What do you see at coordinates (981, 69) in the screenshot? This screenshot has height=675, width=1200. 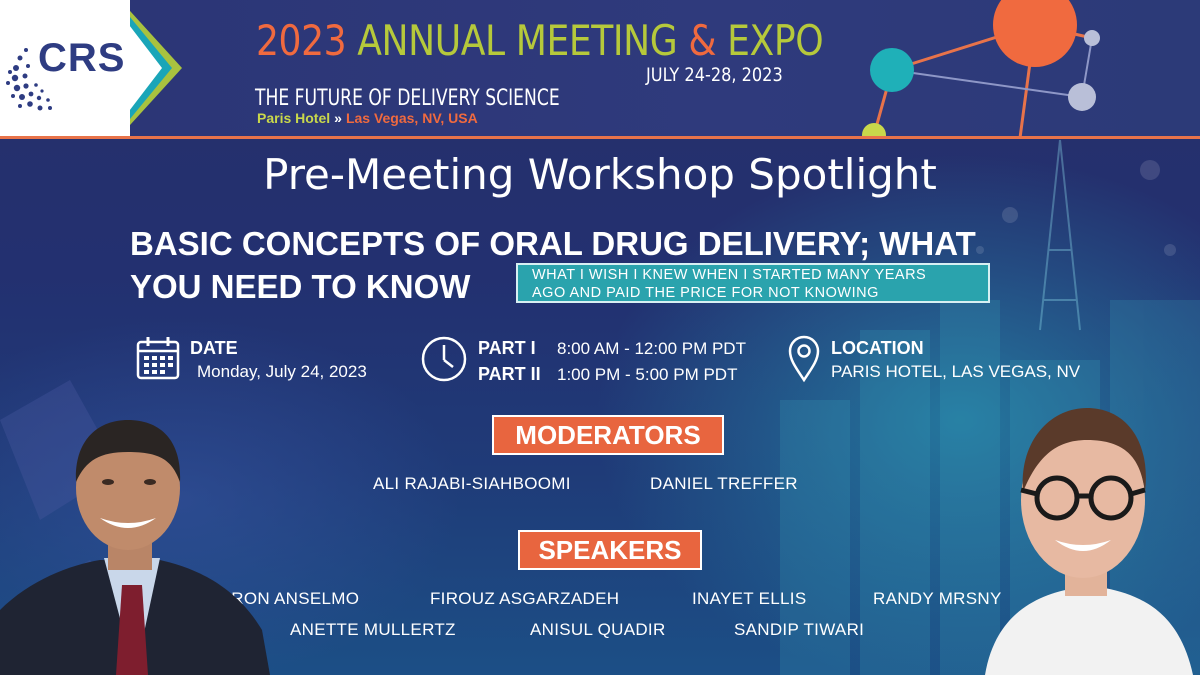 I see `molecule-network-graphic` at bounding box center [981, 69].